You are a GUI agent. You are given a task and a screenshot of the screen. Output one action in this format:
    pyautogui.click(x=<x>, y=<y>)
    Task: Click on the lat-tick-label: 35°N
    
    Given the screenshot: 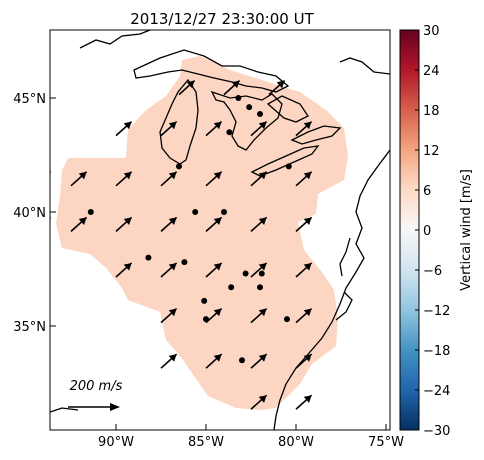 What is the action you would take?
    pyautogui.click(x=29, y=327)
    